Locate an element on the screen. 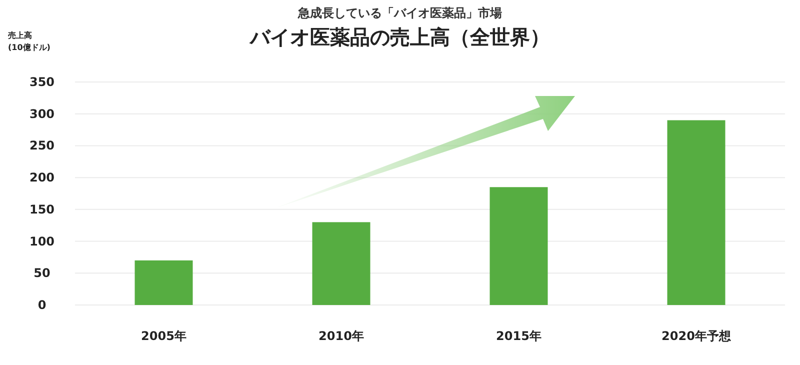 The width and height of the screenshot is (800, 365). y-axis-title: 売上高 (10億ドル) is located at coordinates (29, 41).